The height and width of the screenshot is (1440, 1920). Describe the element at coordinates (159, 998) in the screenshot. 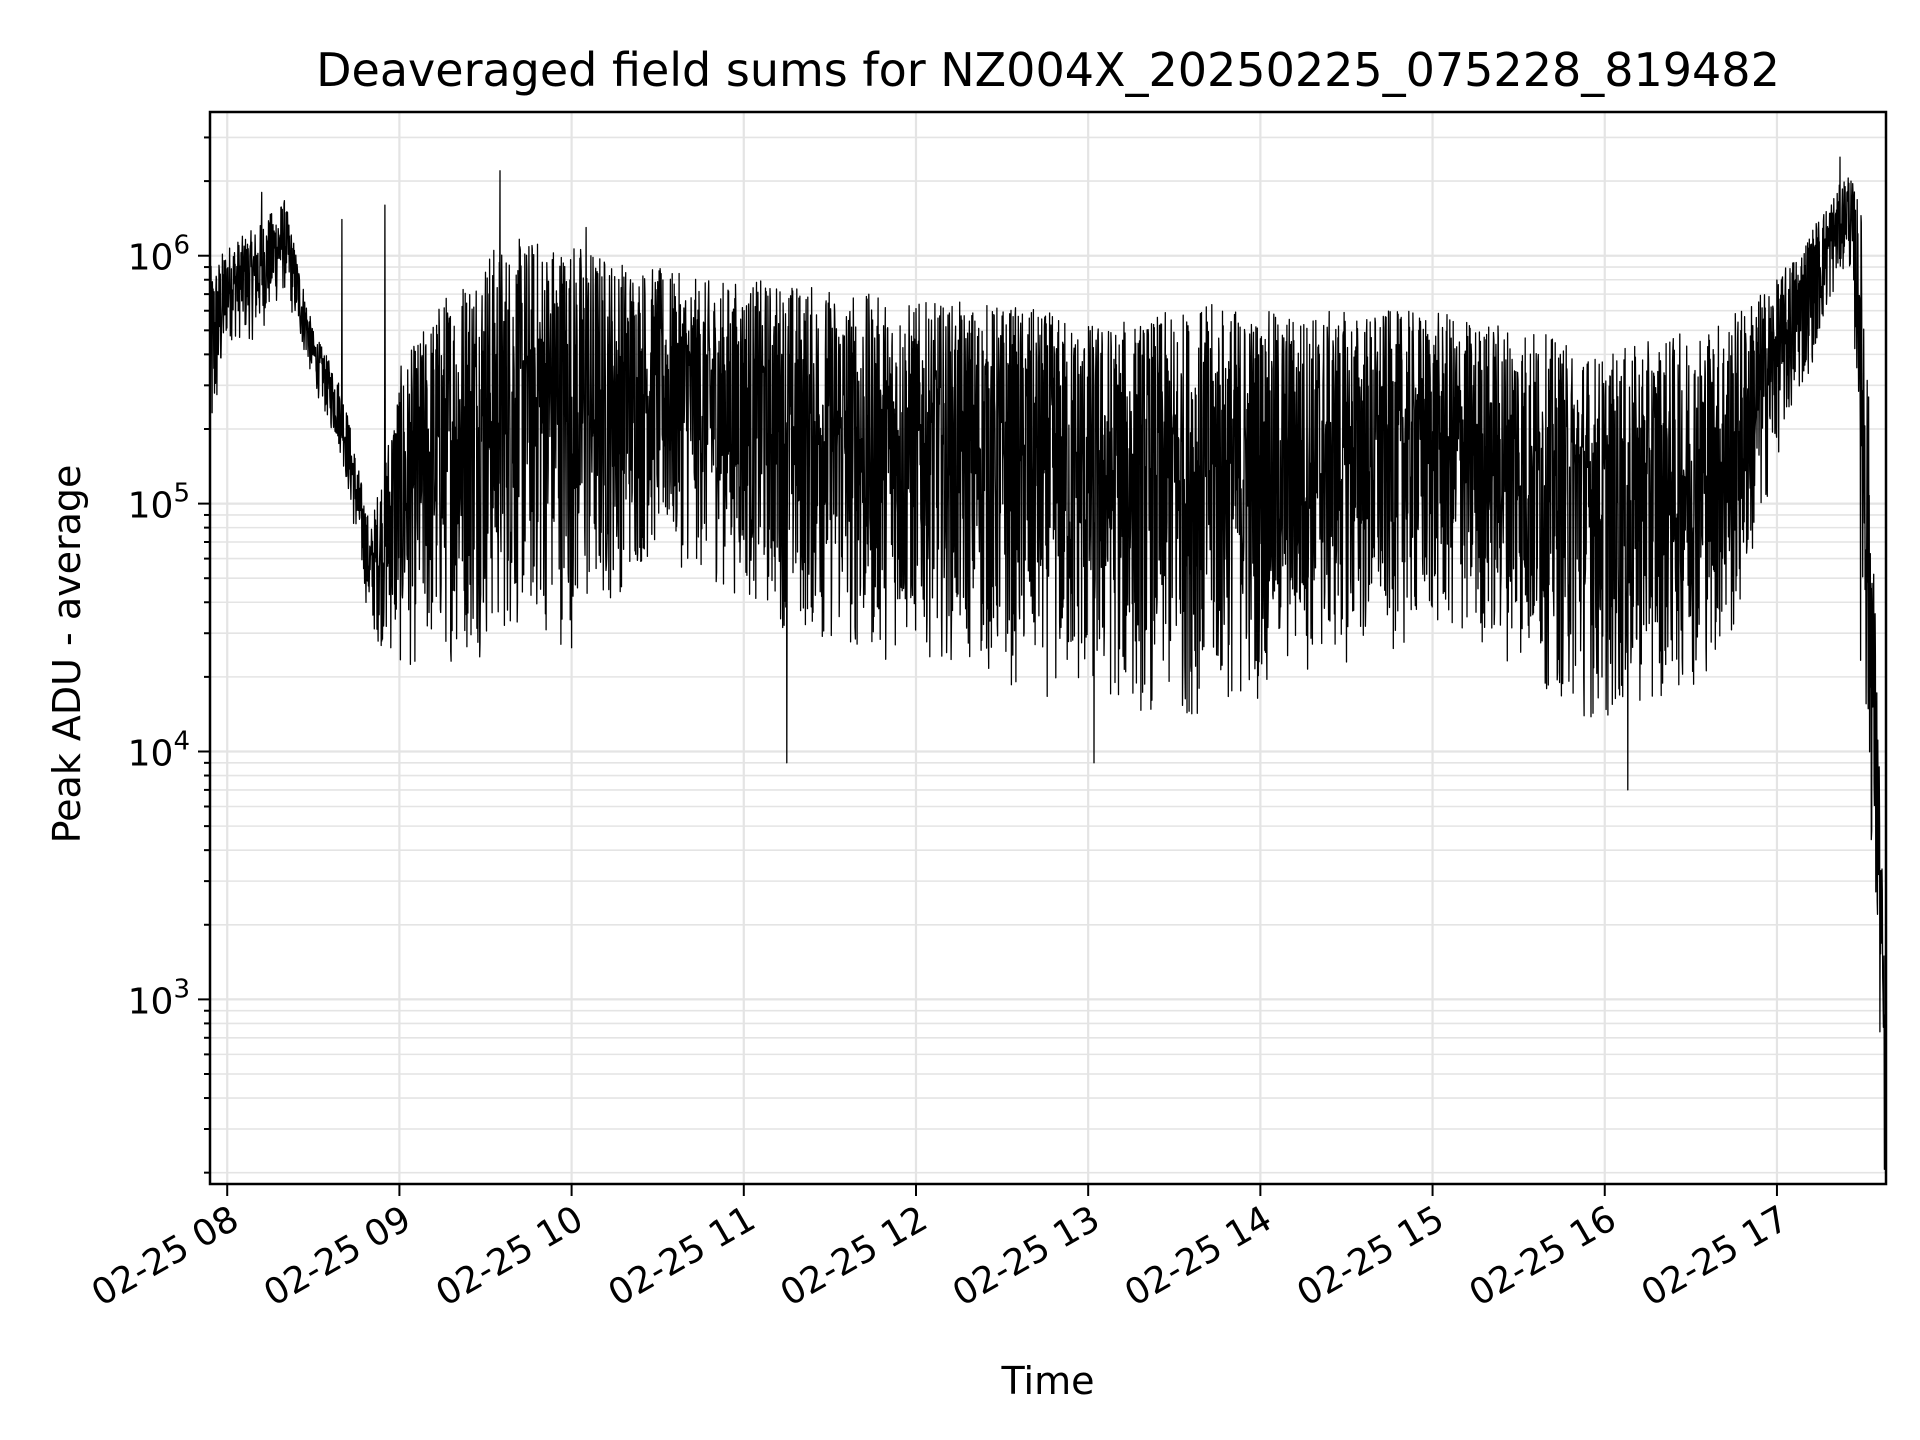

I see `y-tick-label: 10³` at that location.